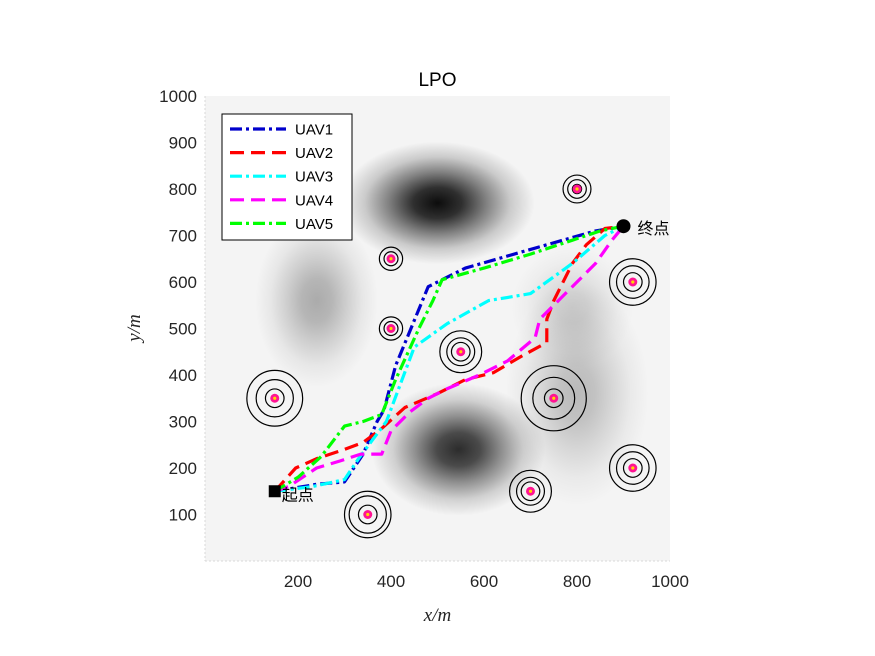 This screenshot has width=875, height=656. Describe the element at coordinates (183, 468) in the screenshot. I see `y-tick-label: 200` at that location.